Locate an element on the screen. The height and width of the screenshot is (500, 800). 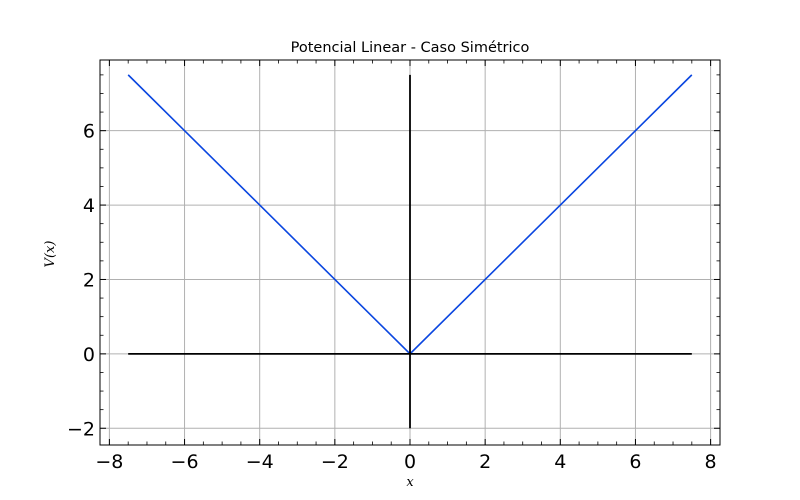
x-tick-label: 8 is located at coordinates (711, 462).